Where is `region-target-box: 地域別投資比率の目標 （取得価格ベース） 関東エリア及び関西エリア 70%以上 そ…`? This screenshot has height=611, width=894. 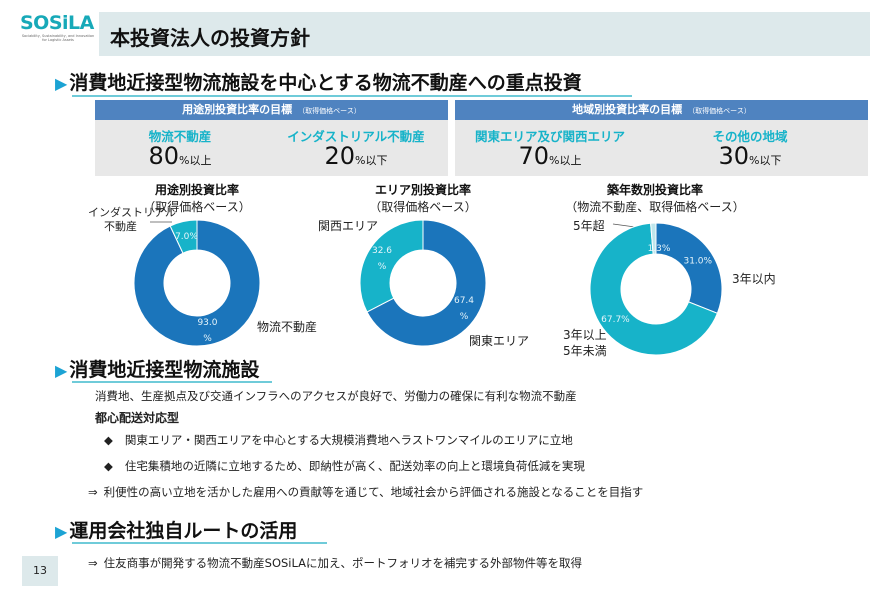
region-target-box: 地域別投資比率の目標 （取得価格ベース） 関東エリア及び関西エリア 70%以上 そ… is located at coordinates (661, 138).